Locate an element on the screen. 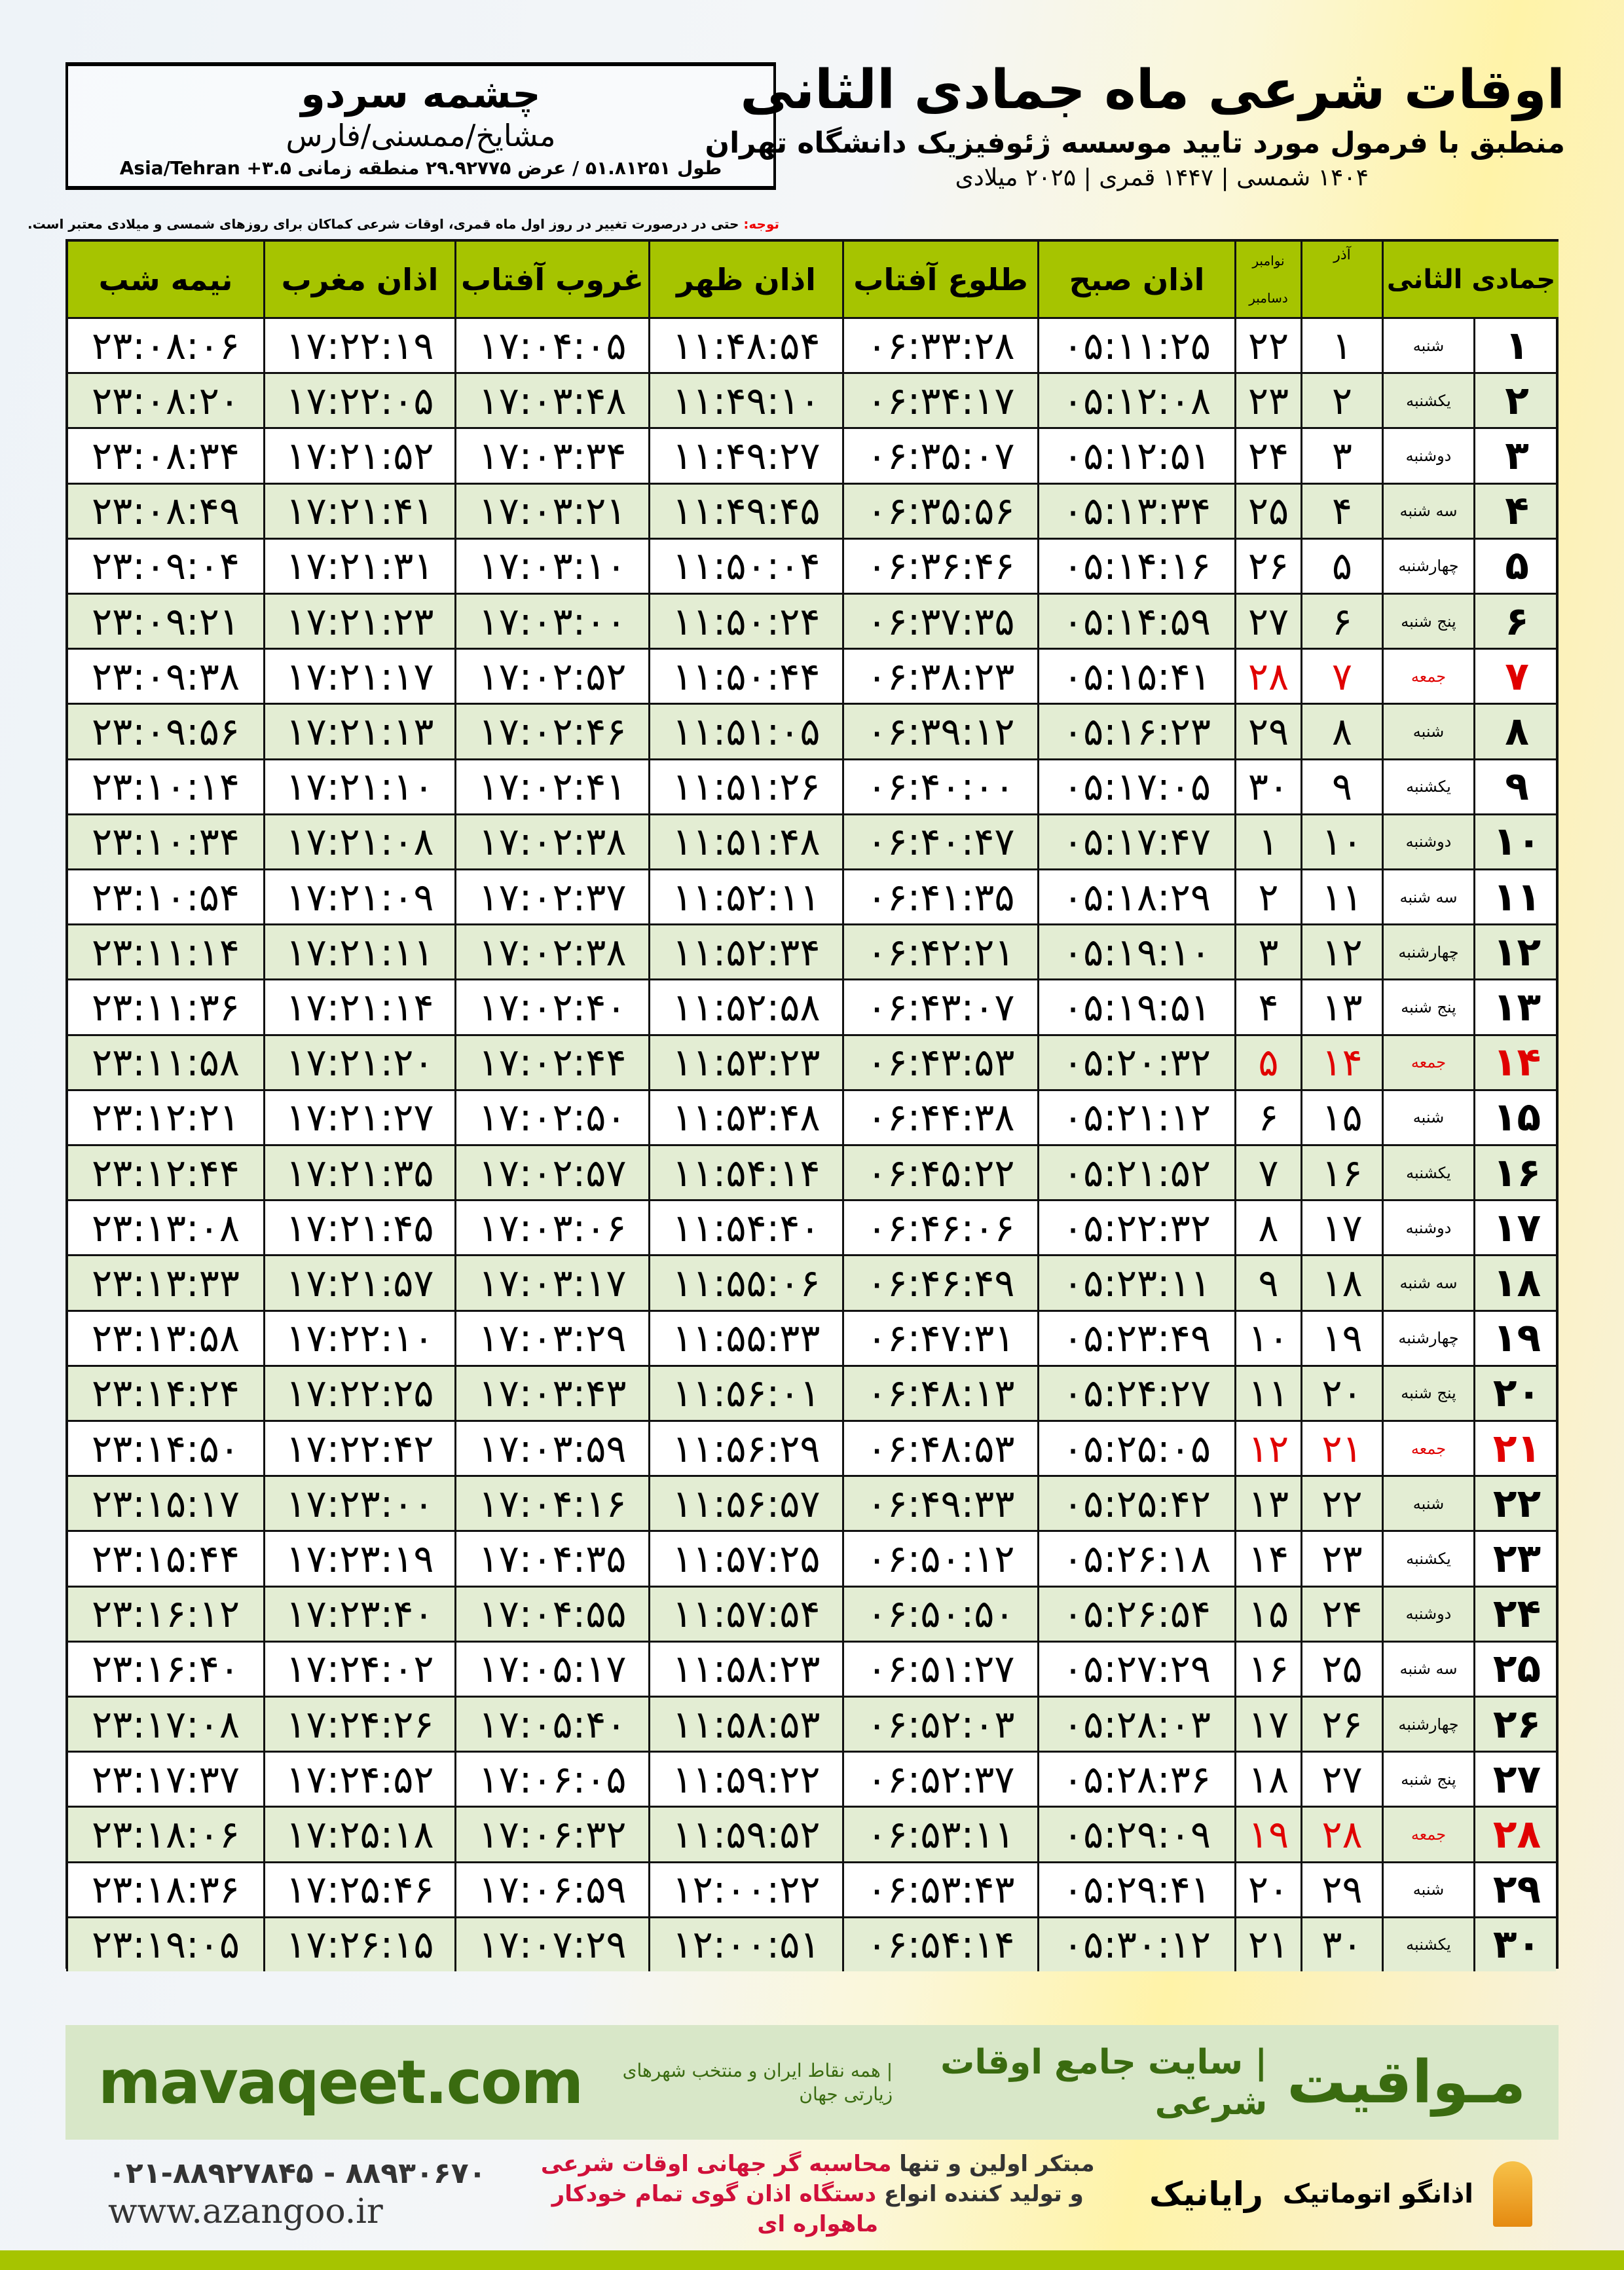  cell-maghrib: ۱۷:۲۱:۰۸ is located at coordinates (358, 841).